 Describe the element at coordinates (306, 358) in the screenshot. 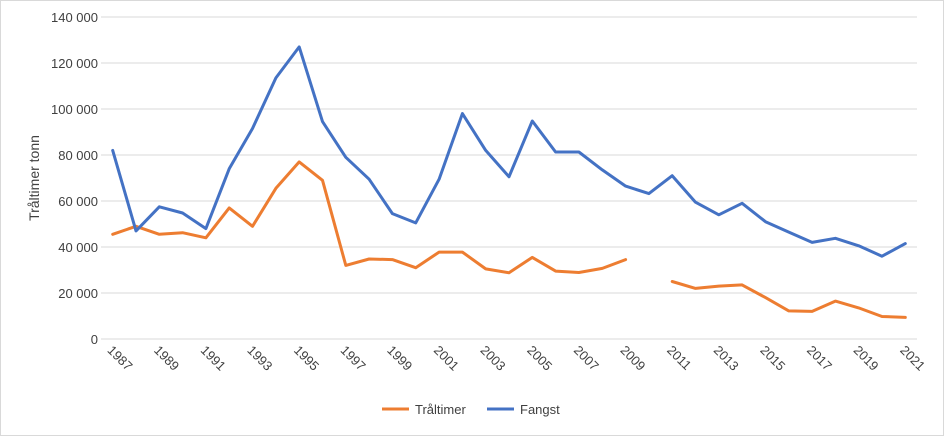

I see `x-tick-label: 1995` at that location.